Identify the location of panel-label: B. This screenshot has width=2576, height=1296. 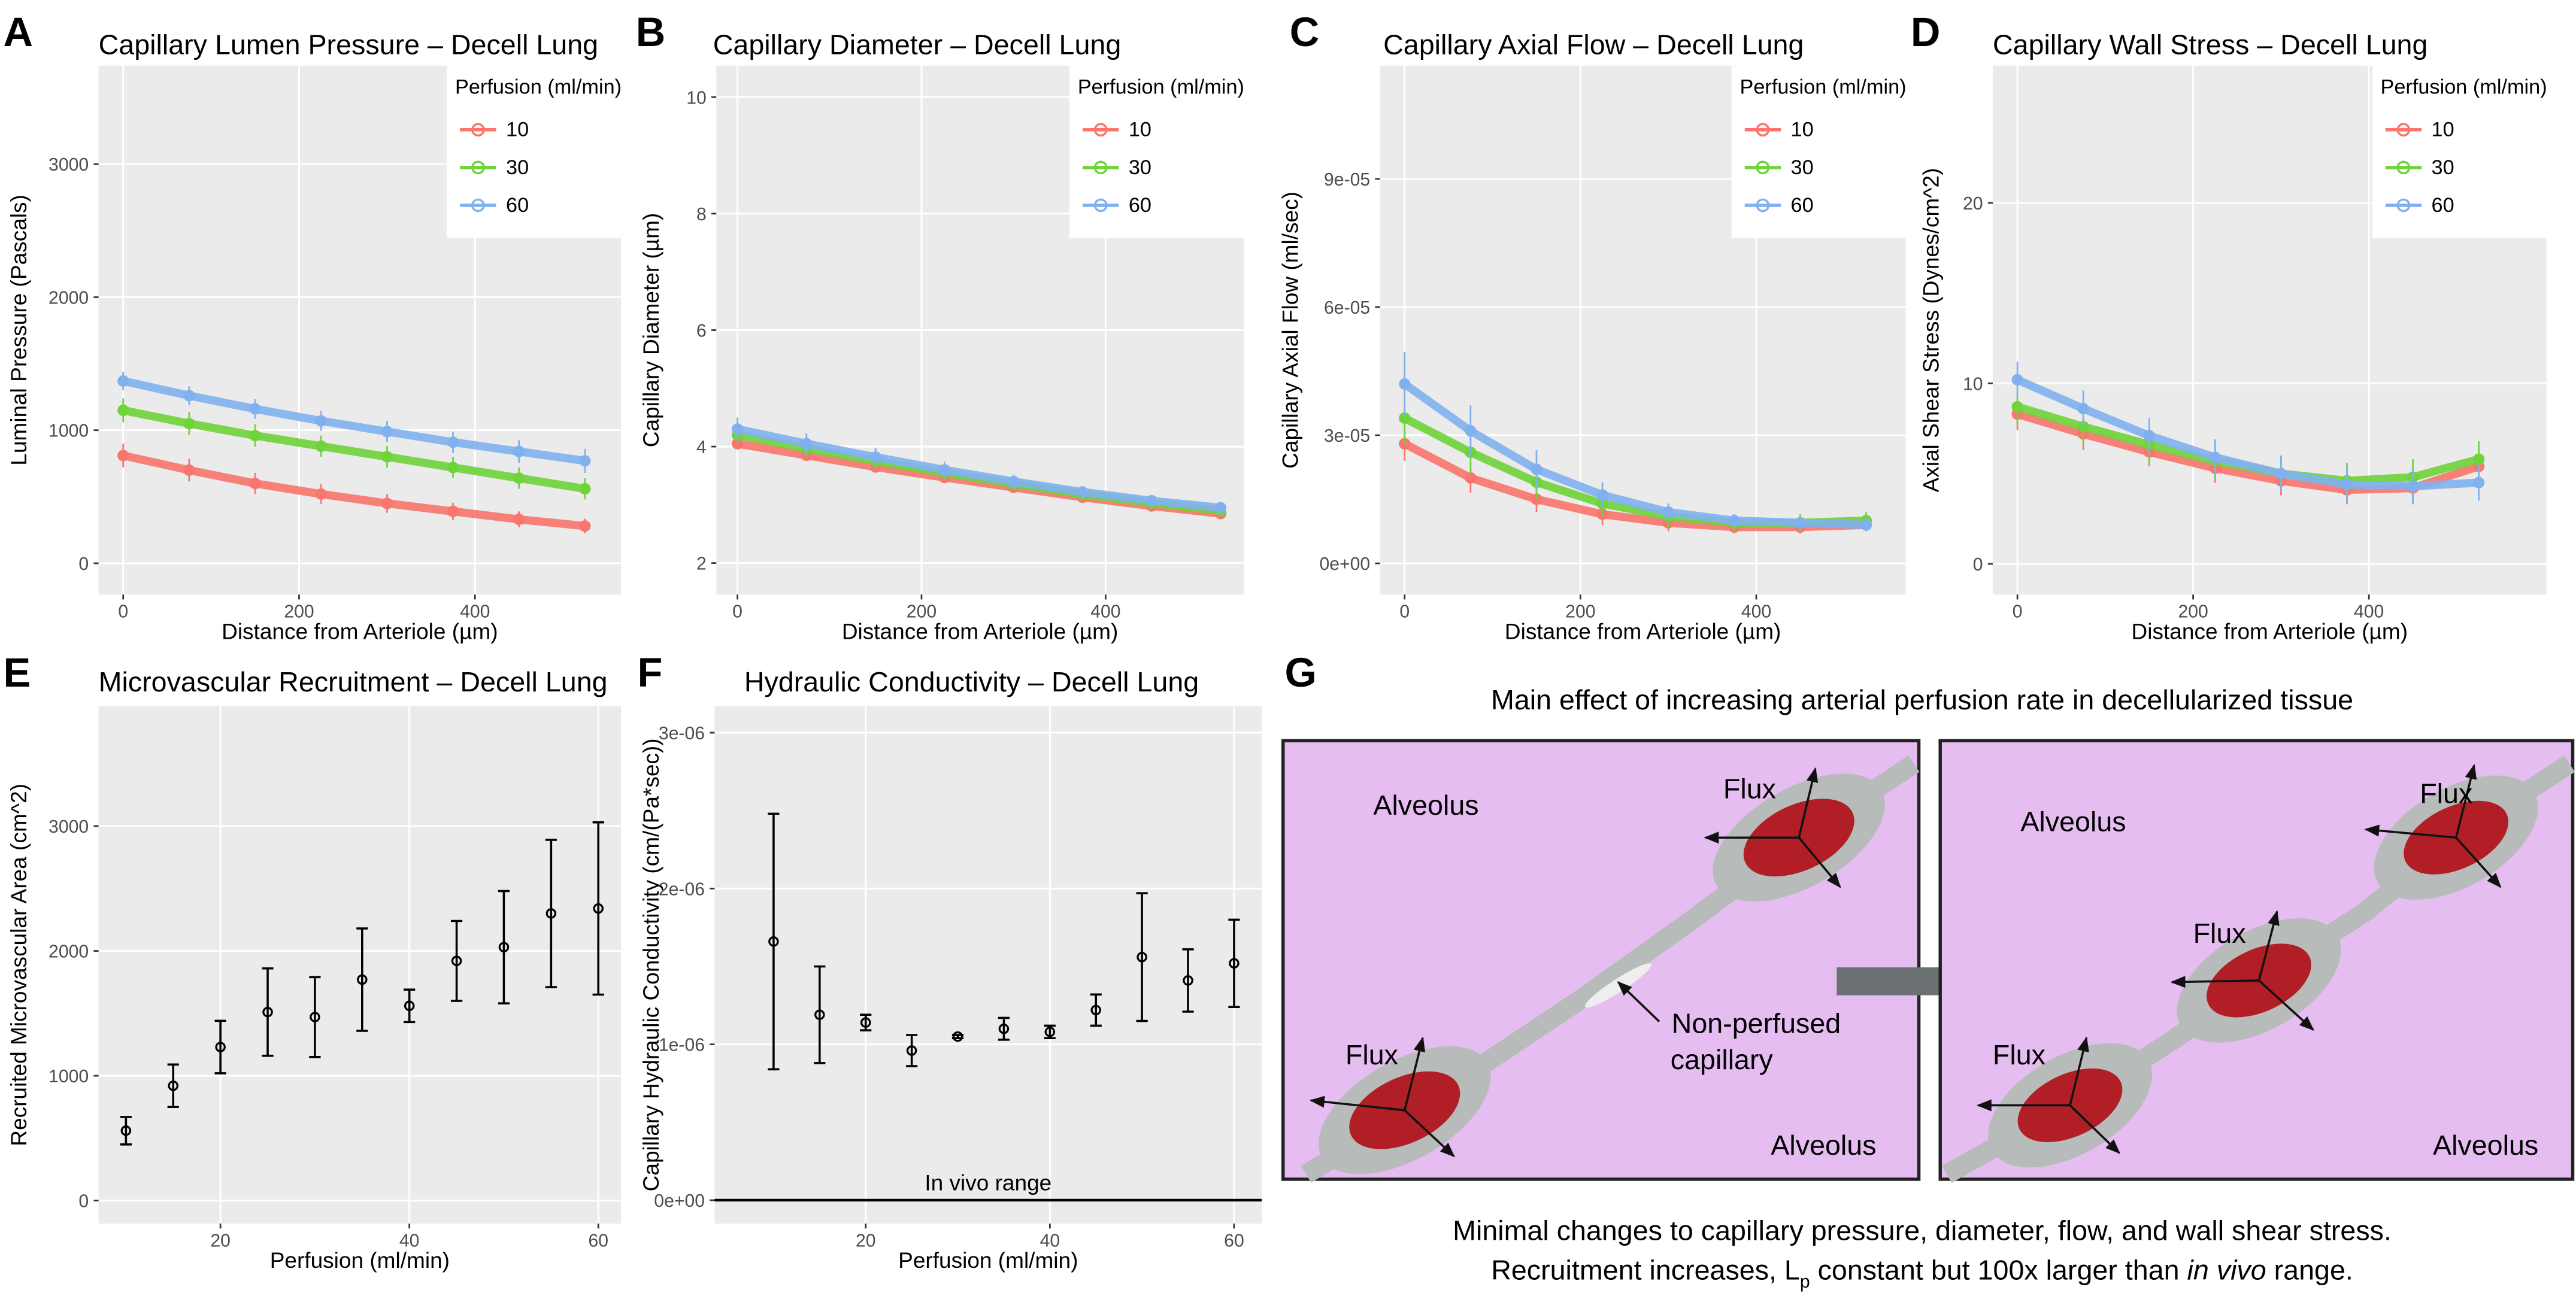
(651, 32).